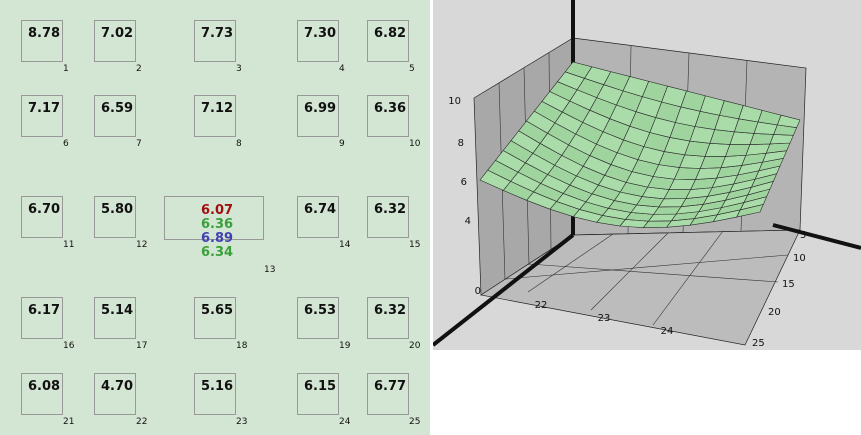  Describe the element at coordinates (117, 33) in the screenshot. I see `cell-value: 7.02` at that location.